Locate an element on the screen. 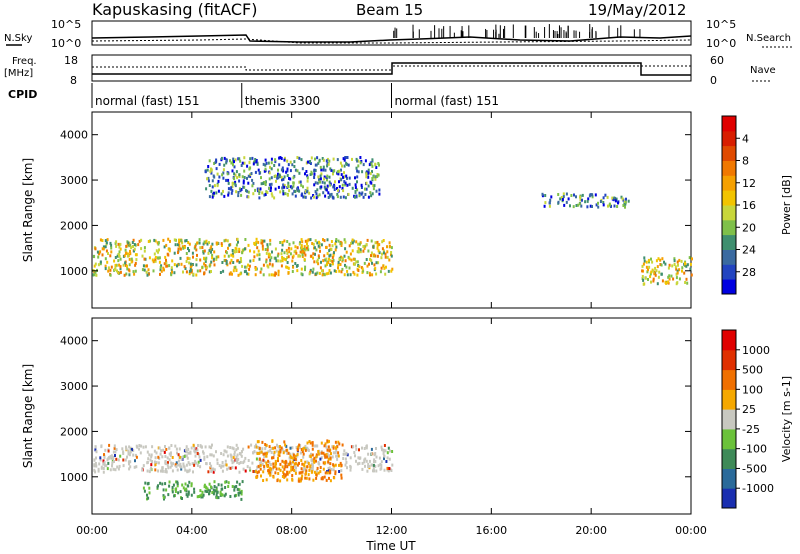 The image size is (800, 554). noise-spikes is located at coordinates (517, 31).